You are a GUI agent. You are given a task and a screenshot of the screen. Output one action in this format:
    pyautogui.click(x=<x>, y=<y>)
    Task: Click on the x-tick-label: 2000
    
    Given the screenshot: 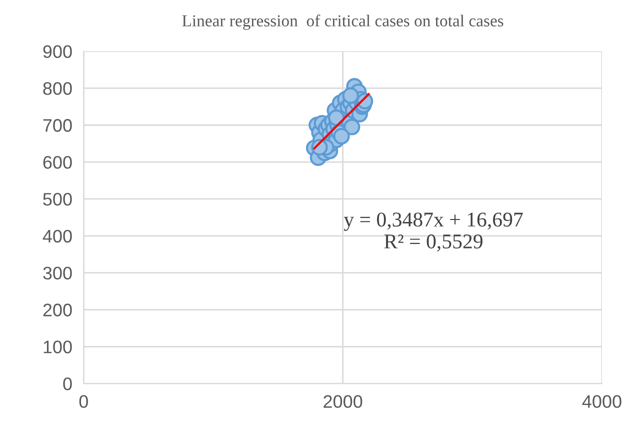 What is the action you would take?
    pyautogui.click(x=343, y=401)
    